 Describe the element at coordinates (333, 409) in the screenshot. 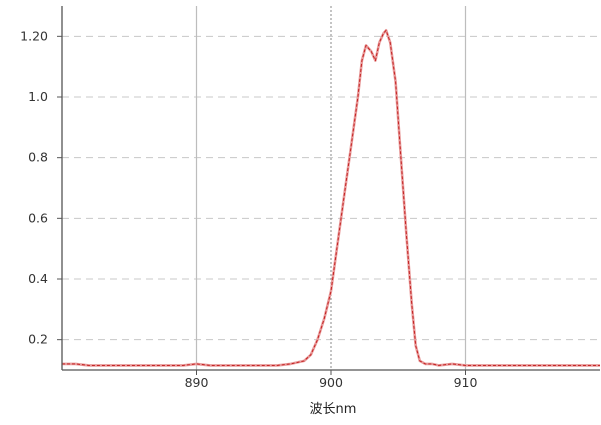

I see `x-axis-title: 波长nm` at that location.